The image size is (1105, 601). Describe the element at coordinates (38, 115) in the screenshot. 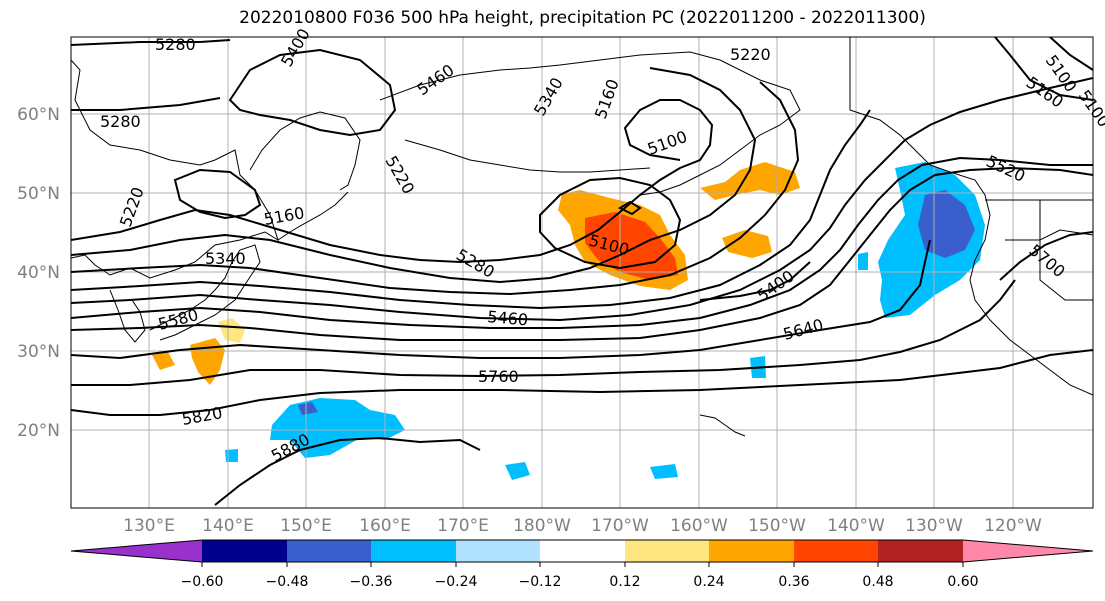

I see `lat-label: 60°N` at that location.